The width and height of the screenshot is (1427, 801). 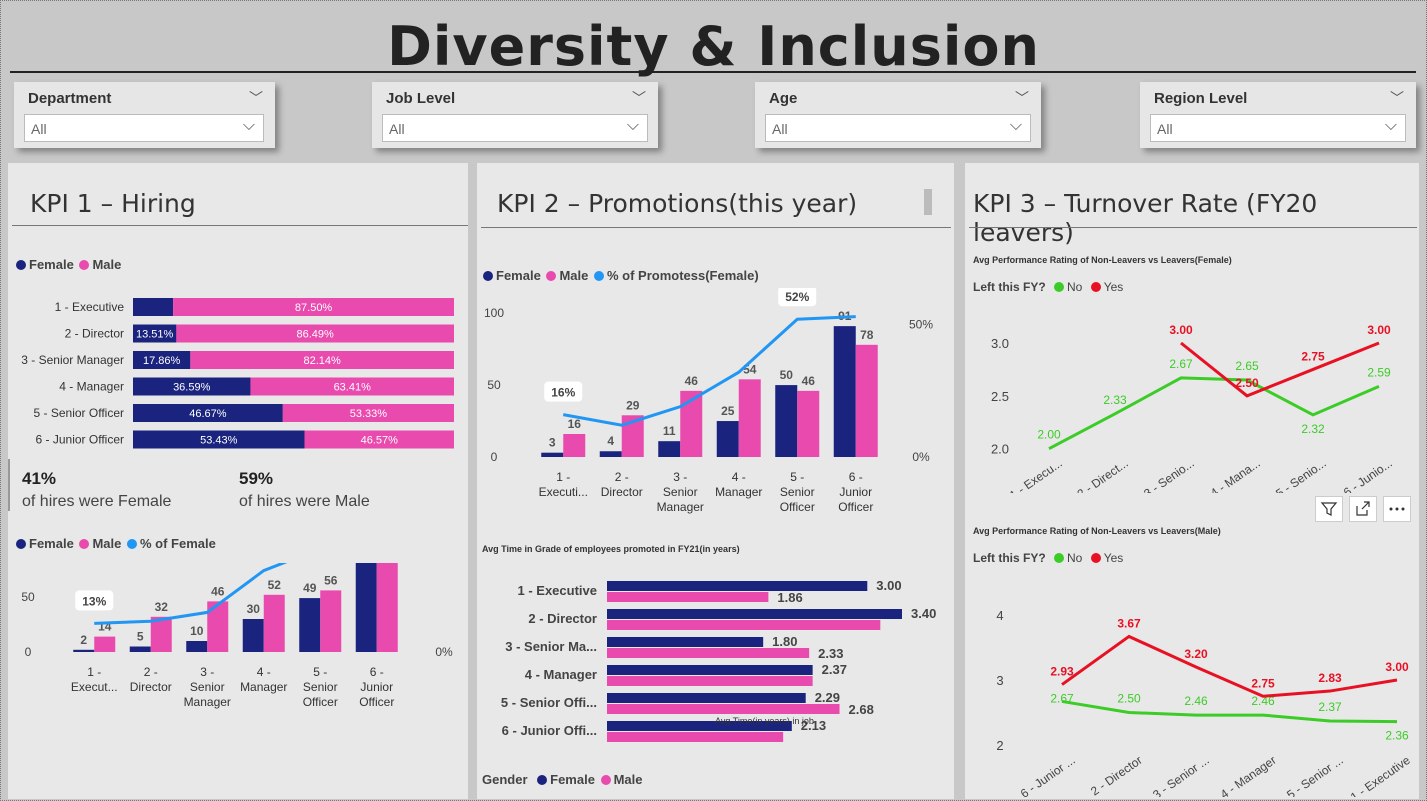 I want to click on kpi3-title-rule, so click(x=1193, y=227).